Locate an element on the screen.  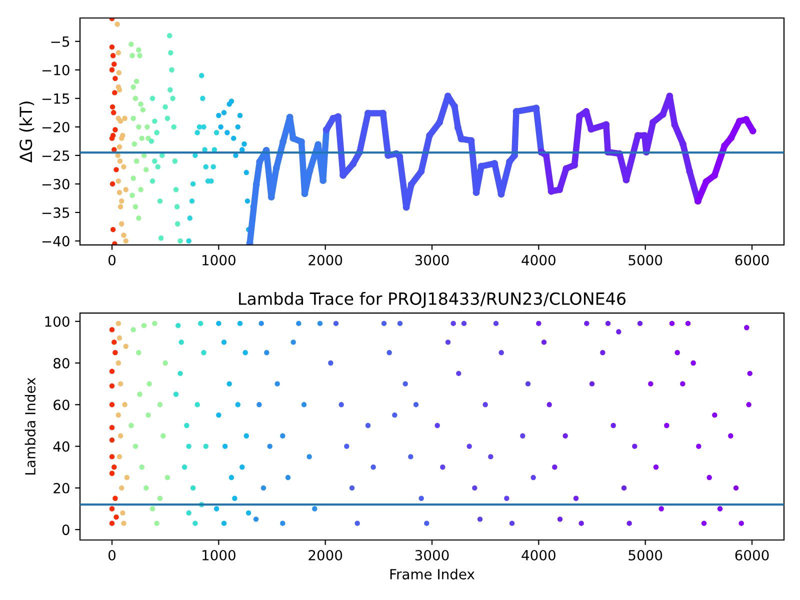
y-tick-label: 20 is located at coordinates (62, 488).